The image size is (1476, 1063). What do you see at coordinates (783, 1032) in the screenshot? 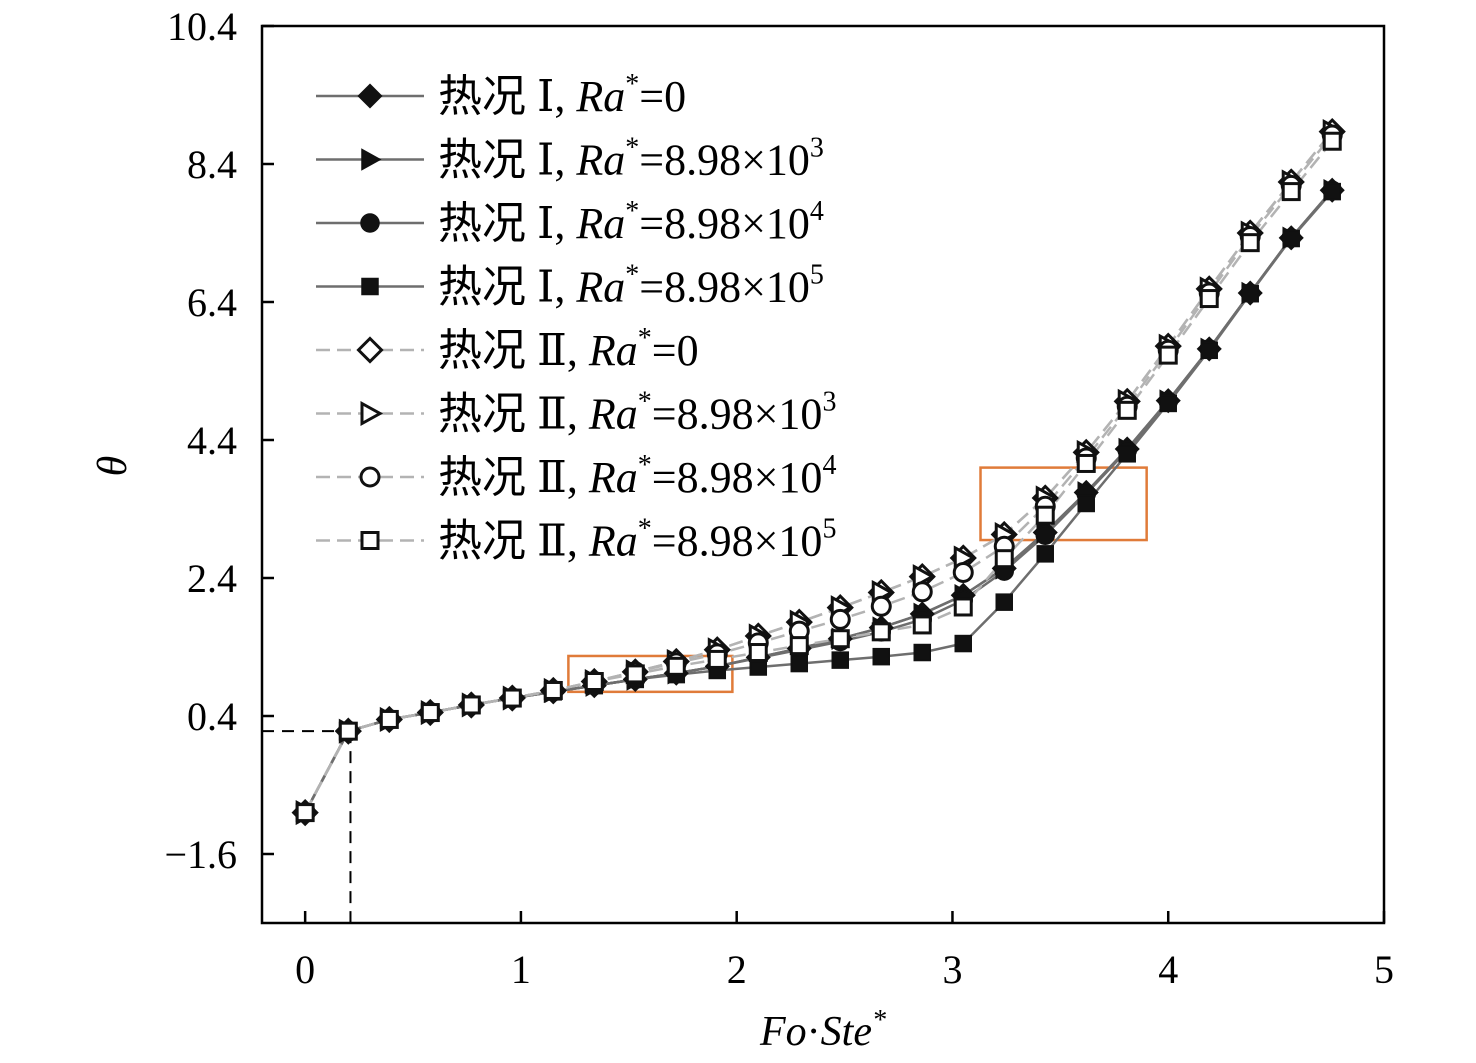
I see `x-axis-title-a: Fo` at bounding box center [783, 1032].